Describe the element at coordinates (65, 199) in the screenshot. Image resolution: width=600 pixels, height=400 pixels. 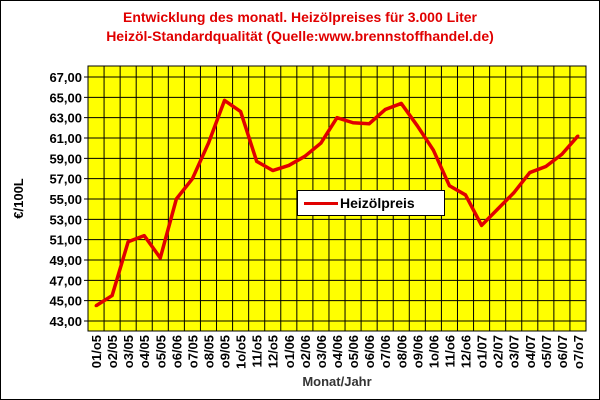
I see `y-tick-label: 55,00` at that location.